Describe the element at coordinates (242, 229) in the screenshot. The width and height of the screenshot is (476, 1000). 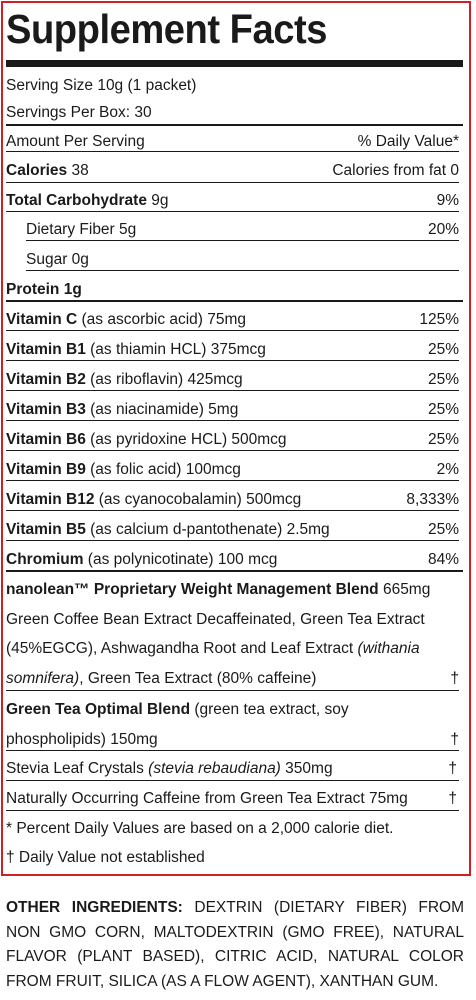
I see `nutrient-row: Dietary Fiber 5g 20%` at that location.